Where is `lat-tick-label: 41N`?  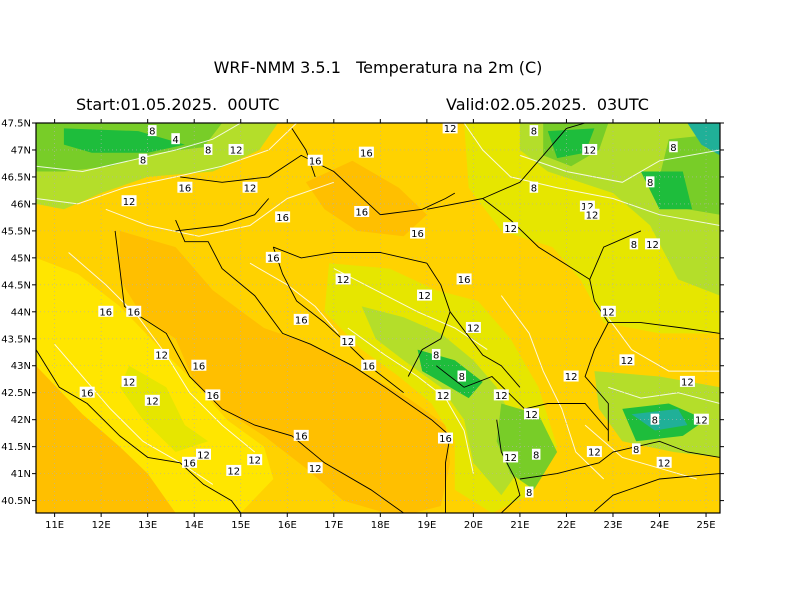 lat-tick-label: 41N is located at coordinates (21, 474).